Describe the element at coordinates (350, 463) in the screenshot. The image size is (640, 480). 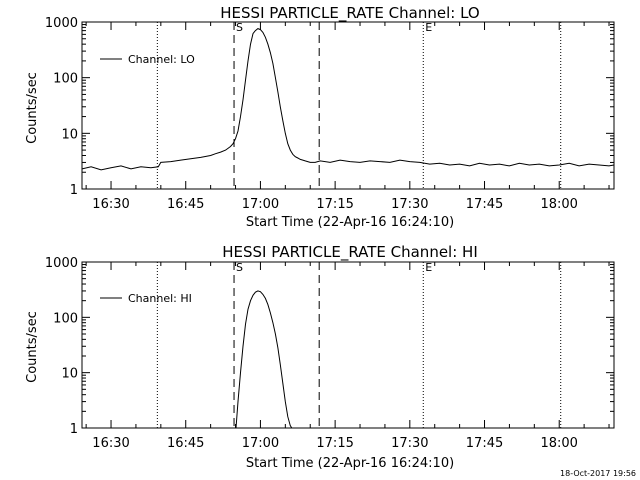
I see `x-axis-label-hi: Start Time (22-Apr-16 16:24:10)` at that location.